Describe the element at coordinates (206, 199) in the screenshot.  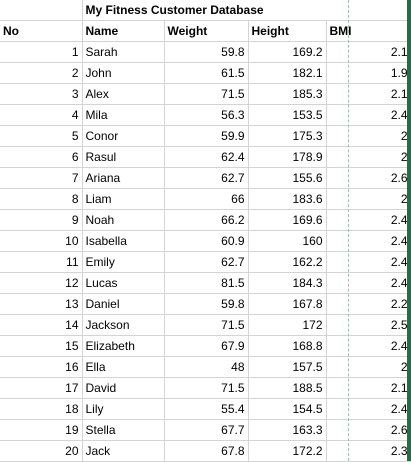
I see `cell-weight: 66` at that location.